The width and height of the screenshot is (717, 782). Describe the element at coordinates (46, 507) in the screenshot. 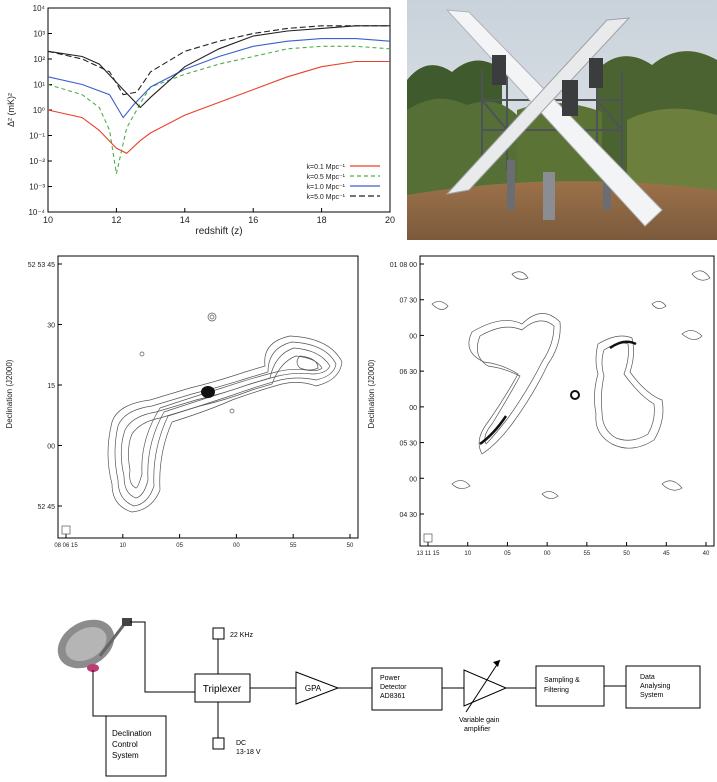

I see `y-tick-label: 52 45` at that location.